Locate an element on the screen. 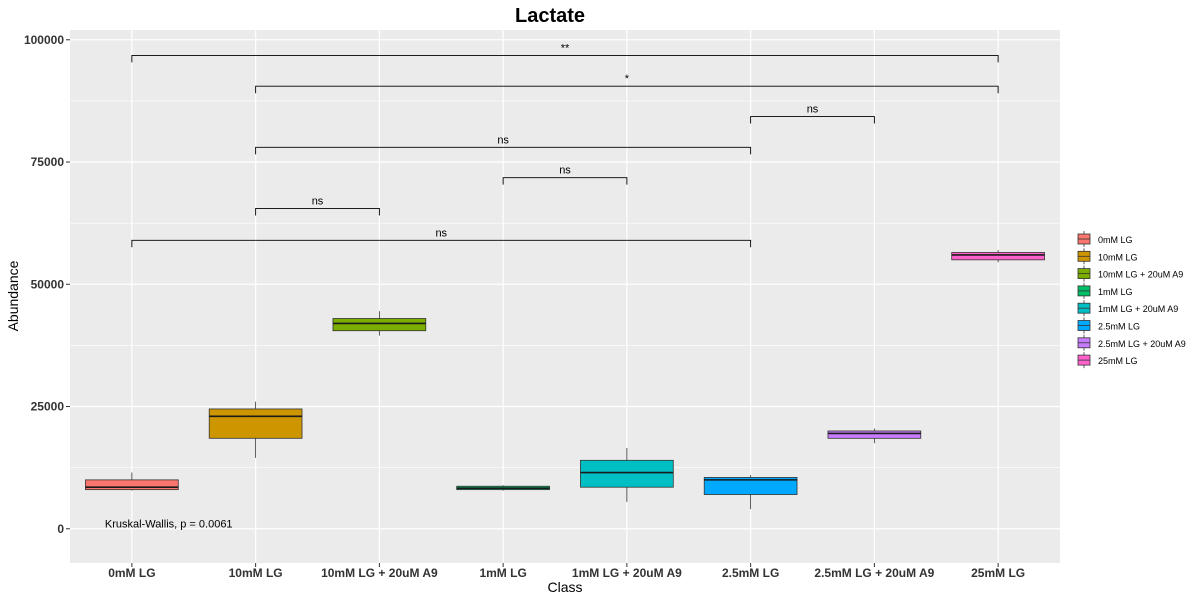  legend-entry: 25mM LG is located at coordinates (1108, 360).